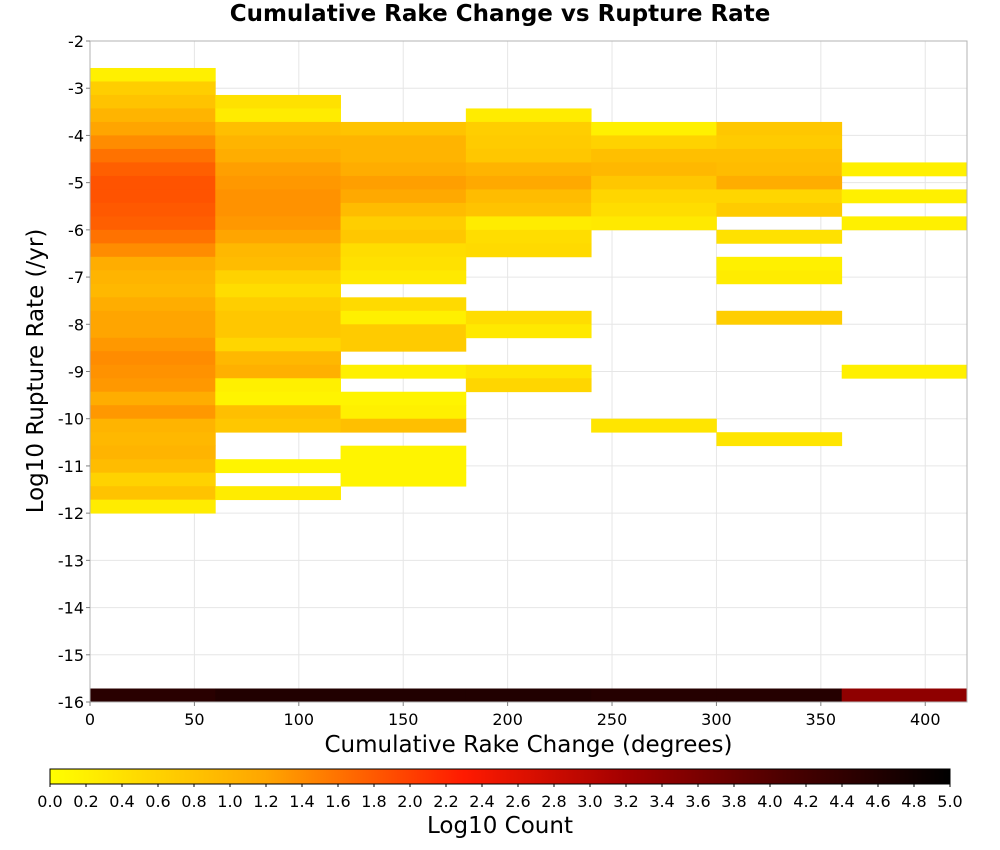  I want to click on colorbar-tick-label: 2.2, so click(445, 801).